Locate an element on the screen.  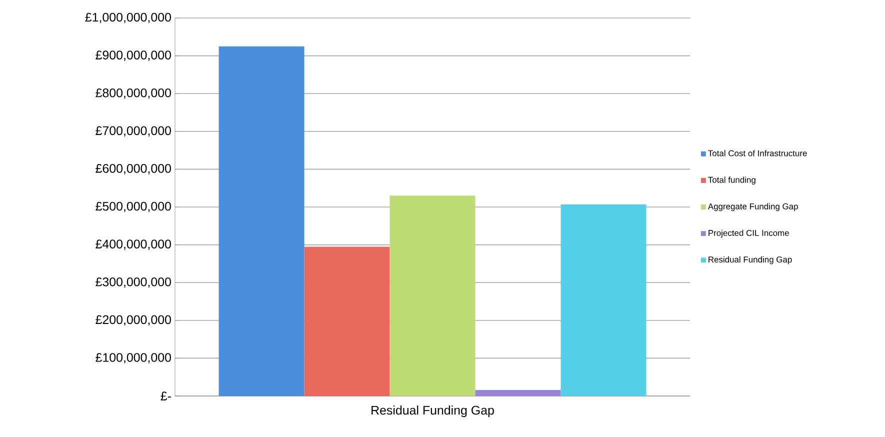
legend-label: Projected CIL Income is located at coordinates (748, 234).